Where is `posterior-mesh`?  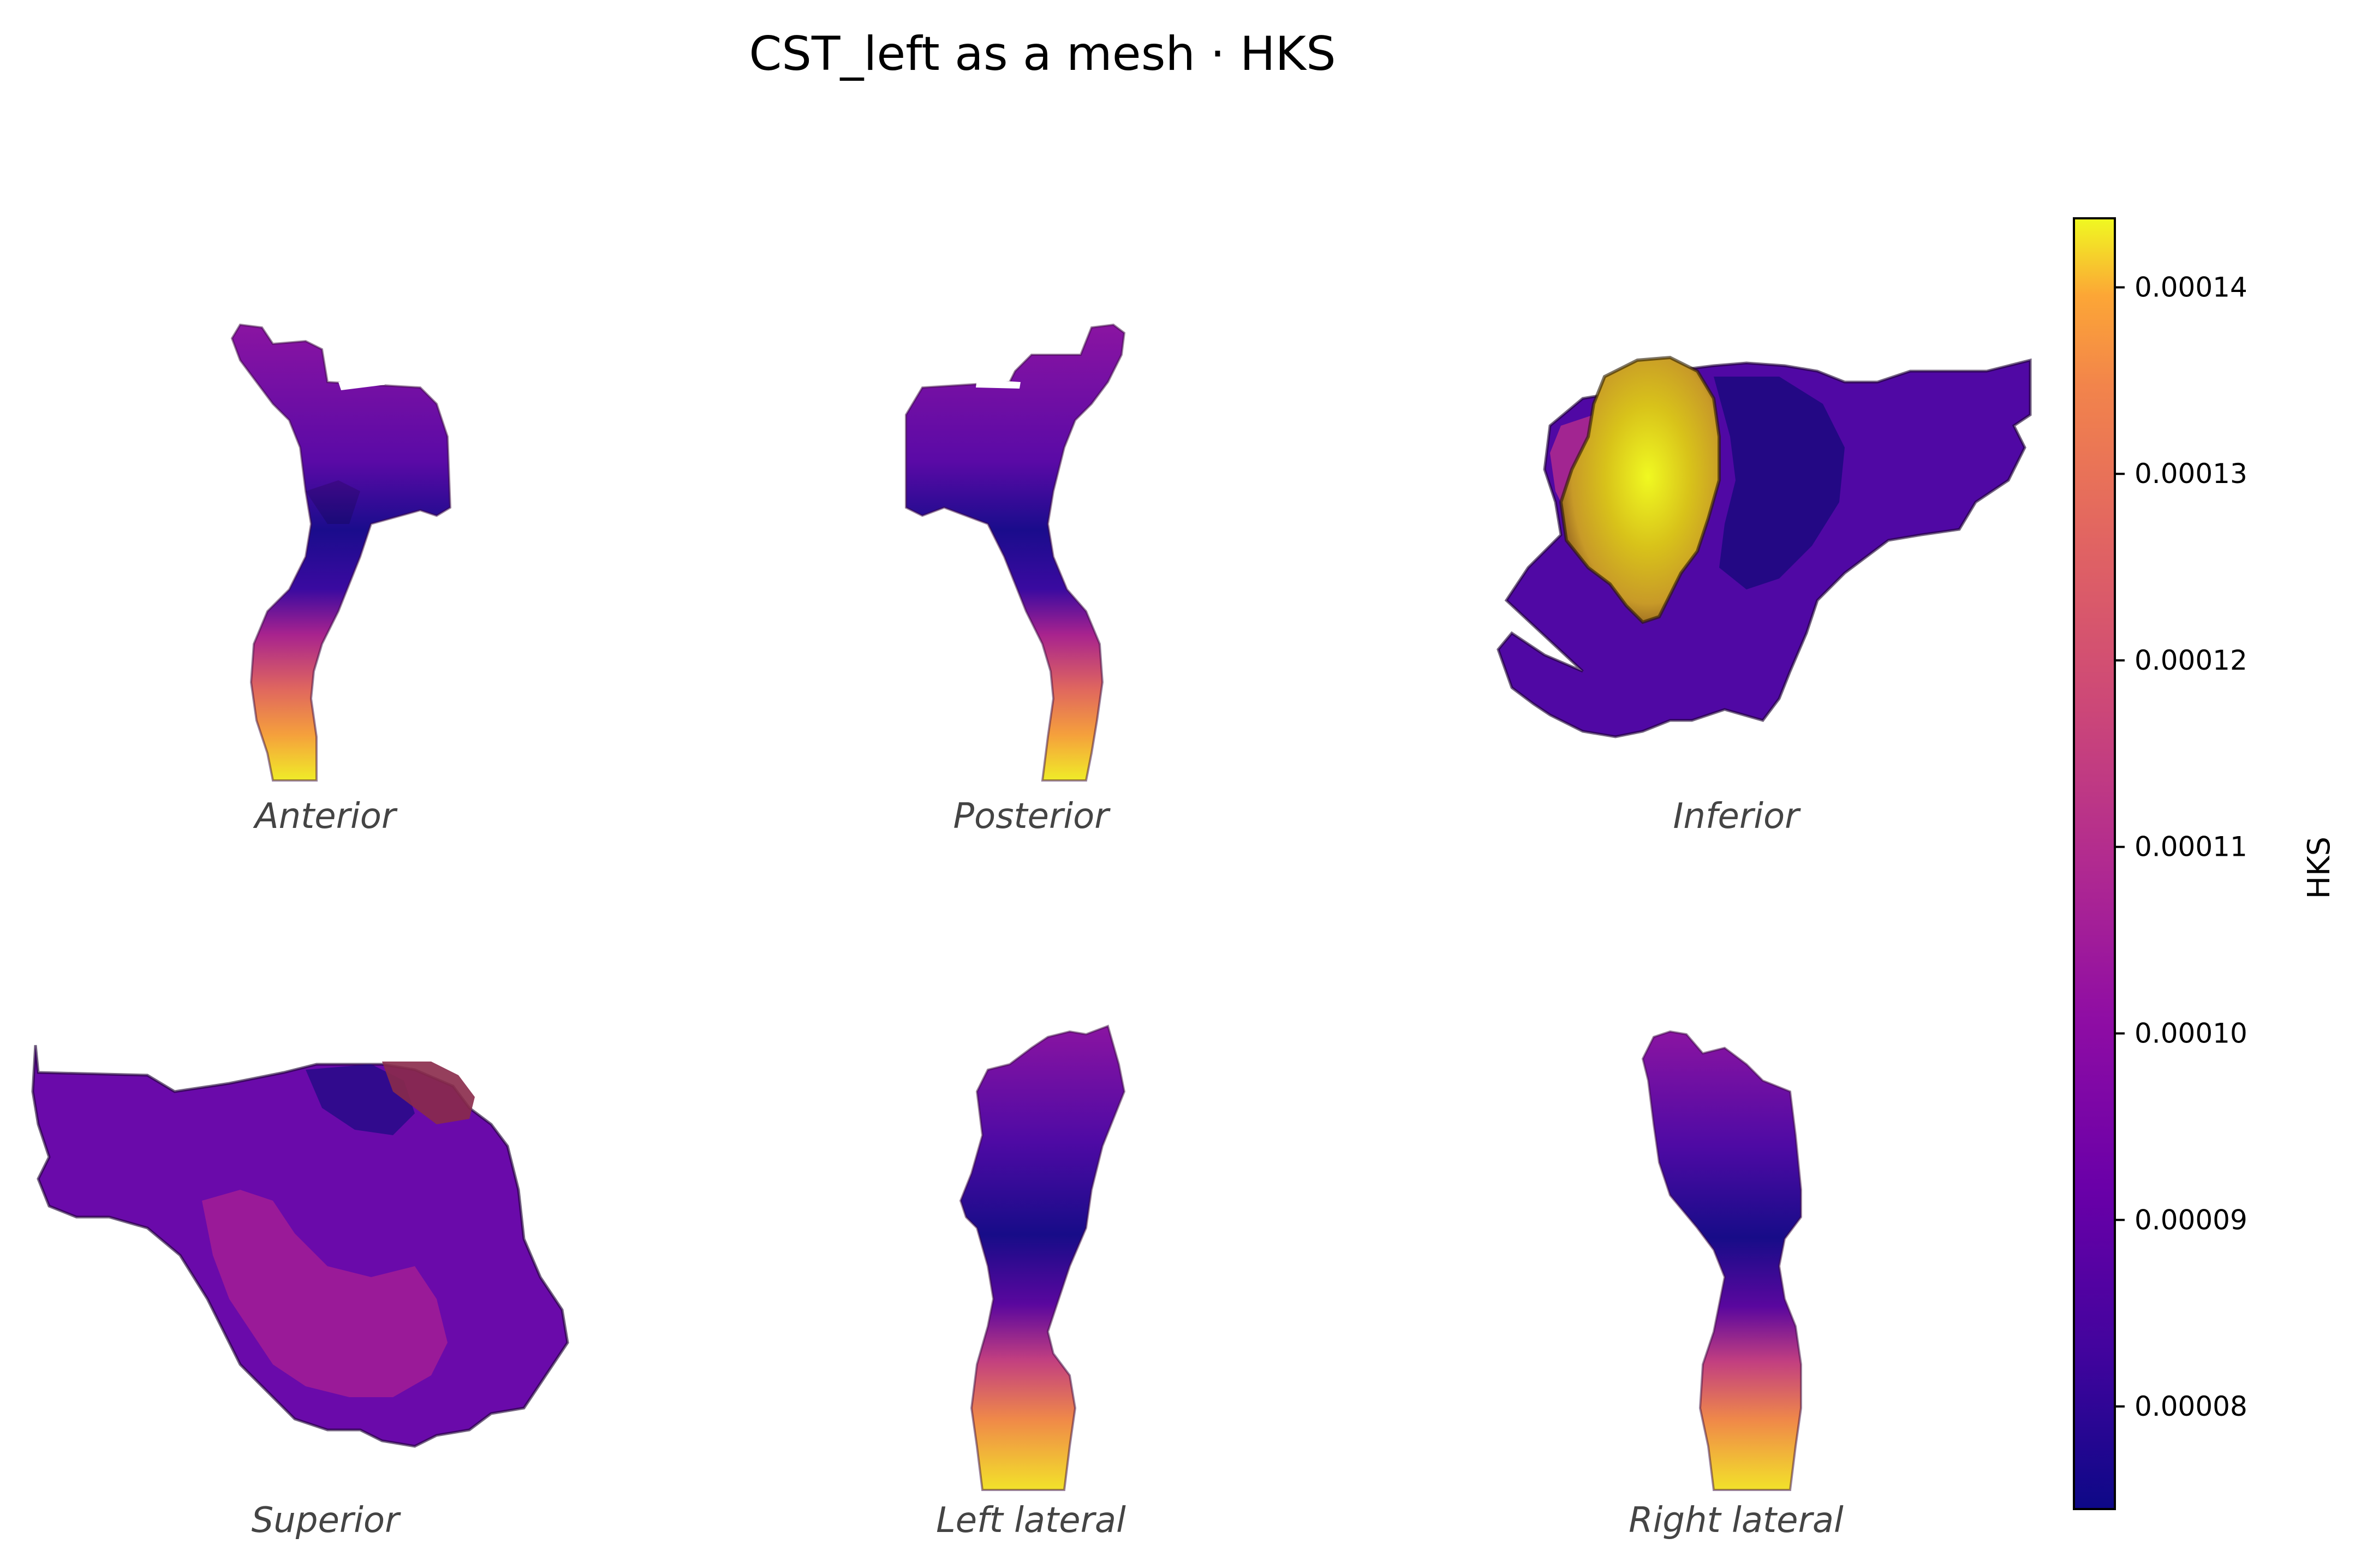
posterior-mesh is located at coordinates (1015, 553).